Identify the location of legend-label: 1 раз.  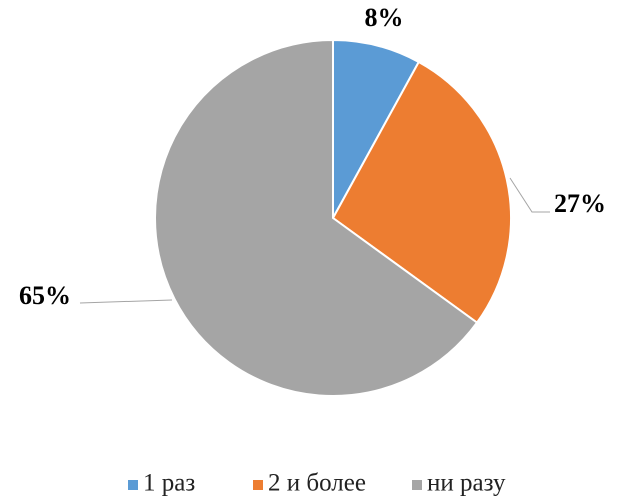
(169, 483).